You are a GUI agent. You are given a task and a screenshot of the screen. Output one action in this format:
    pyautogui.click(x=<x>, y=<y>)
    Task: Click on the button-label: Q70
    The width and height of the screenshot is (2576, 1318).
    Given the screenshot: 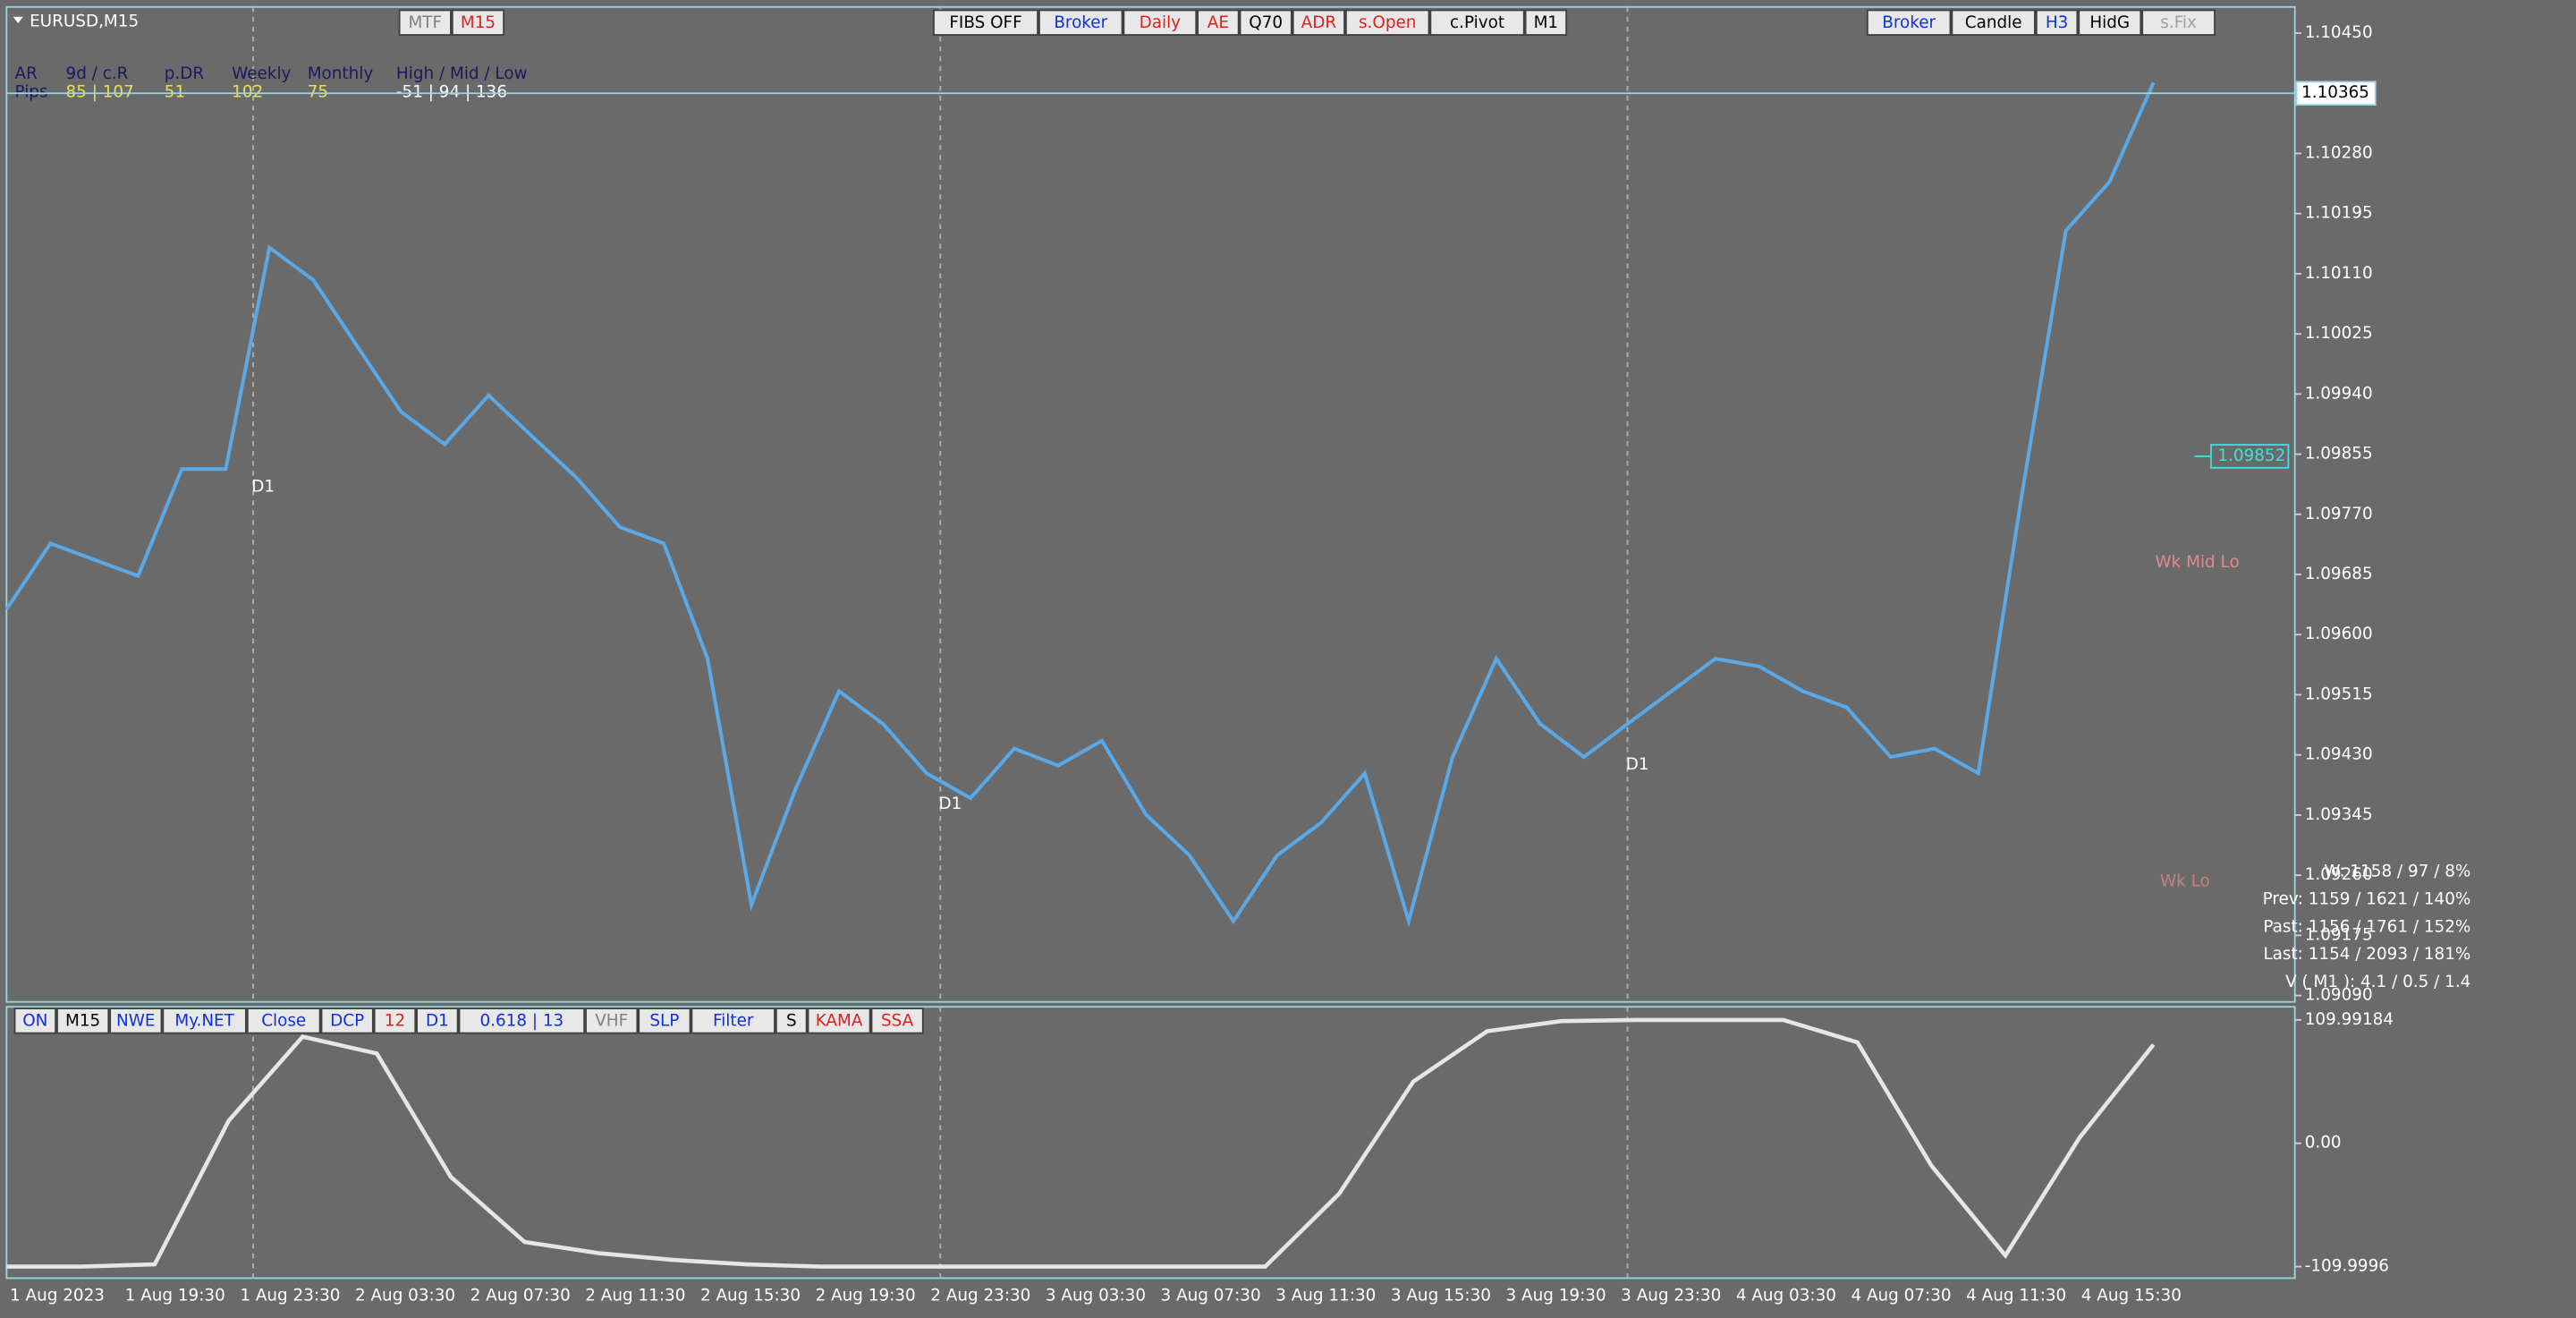 What is the action you would take?
    pyautogui.click(x=1266, y=22)
    